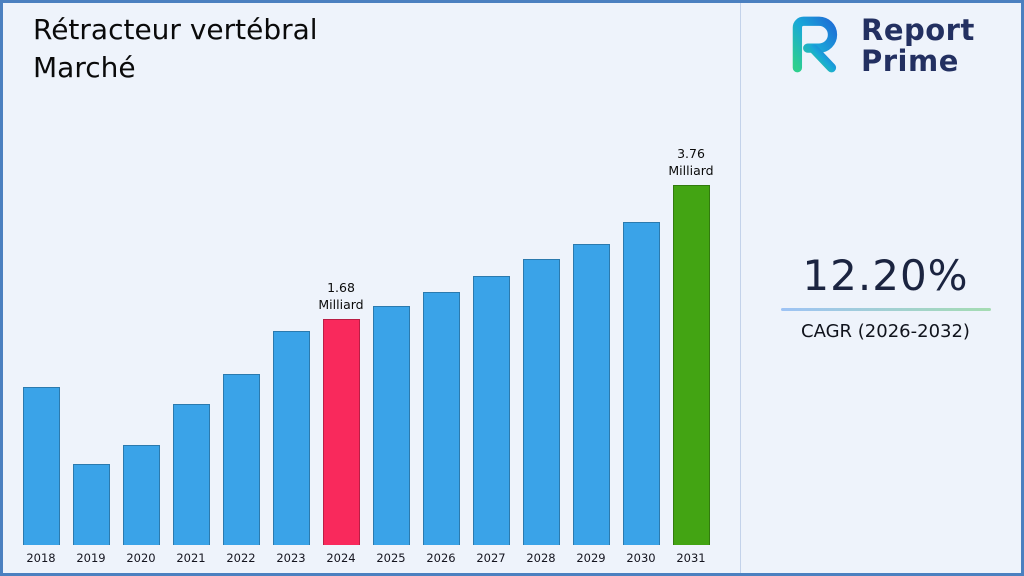 The image size is (1024, 576). Describe the element at coordinates (291, 438) in the screenshot. I see `bar-2023` at that location.